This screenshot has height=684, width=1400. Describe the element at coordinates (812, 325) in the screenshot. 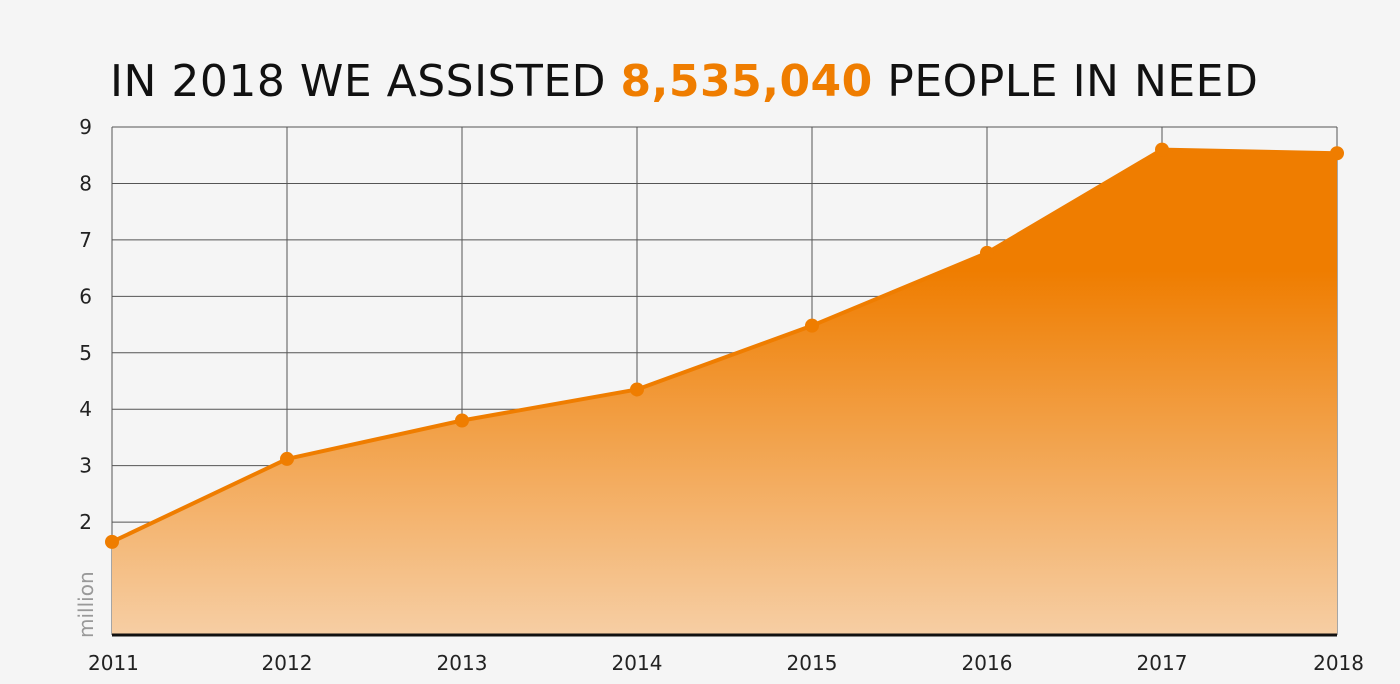

I see `data-point-2015` at that location.